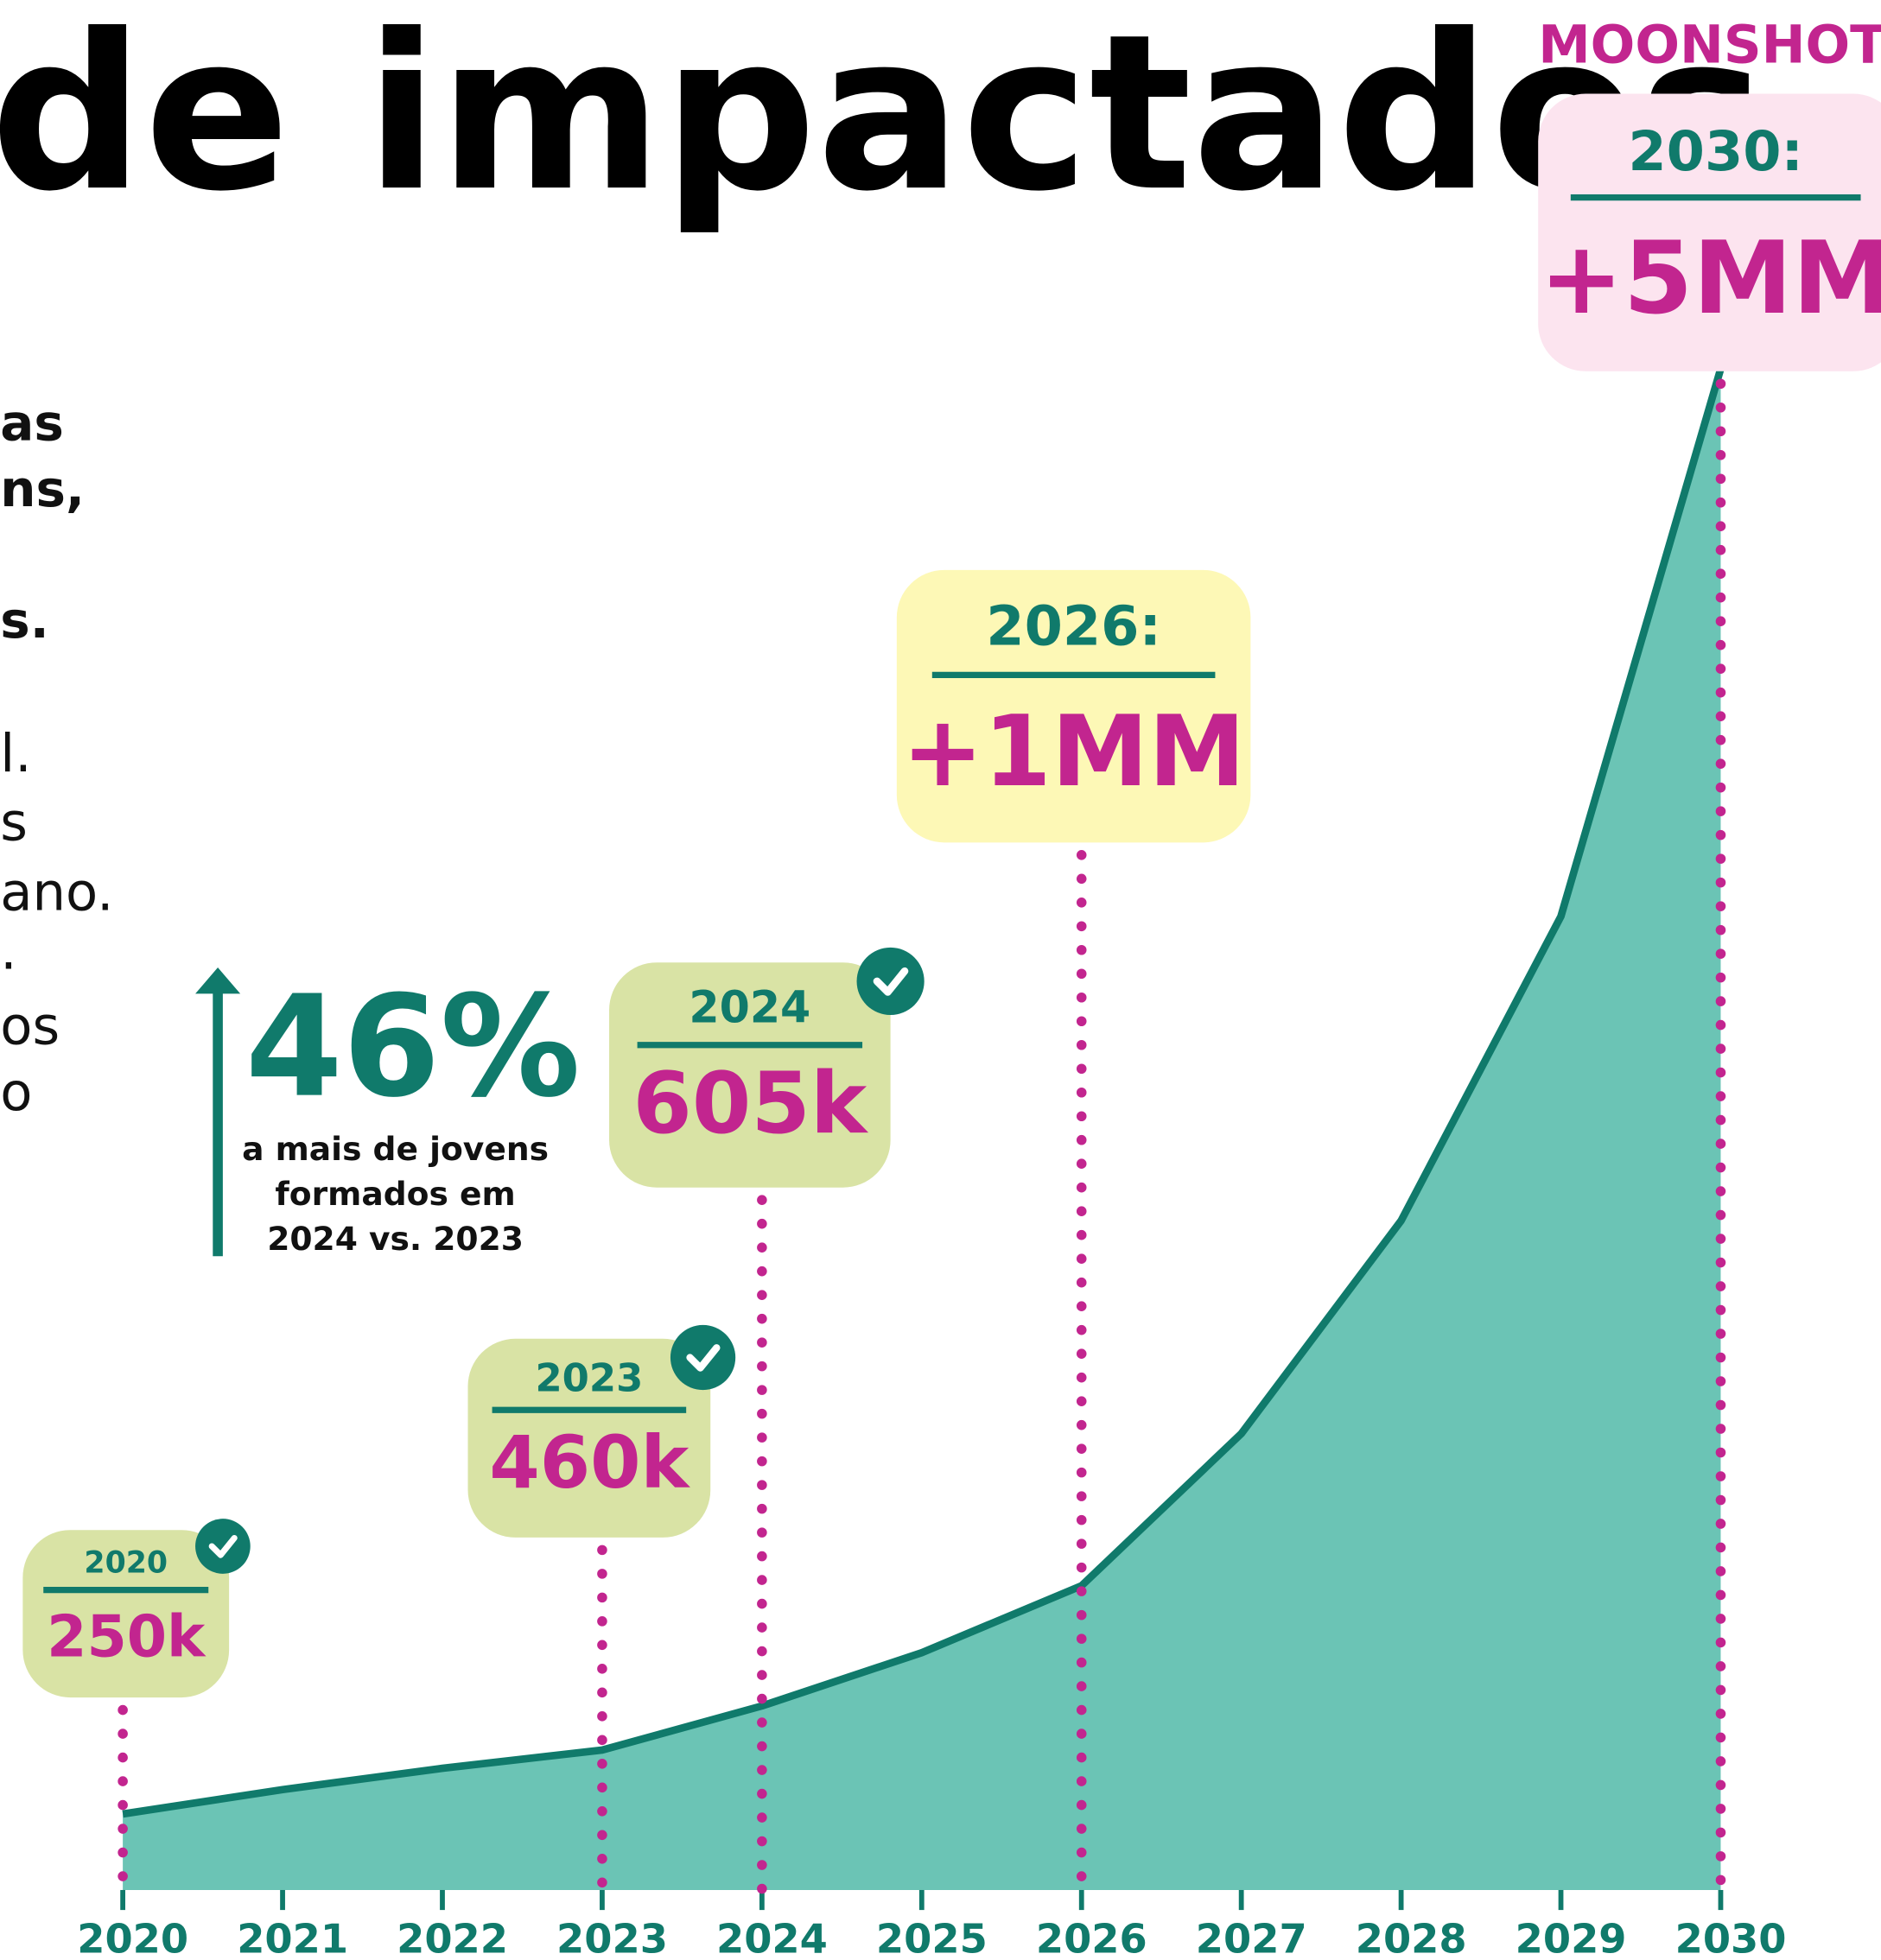 This screenshot has height=1960, width=1881. Describe the element at coordinates (452, 1937) in the screenshot. I see `x-tick-label: 2022` at that location.